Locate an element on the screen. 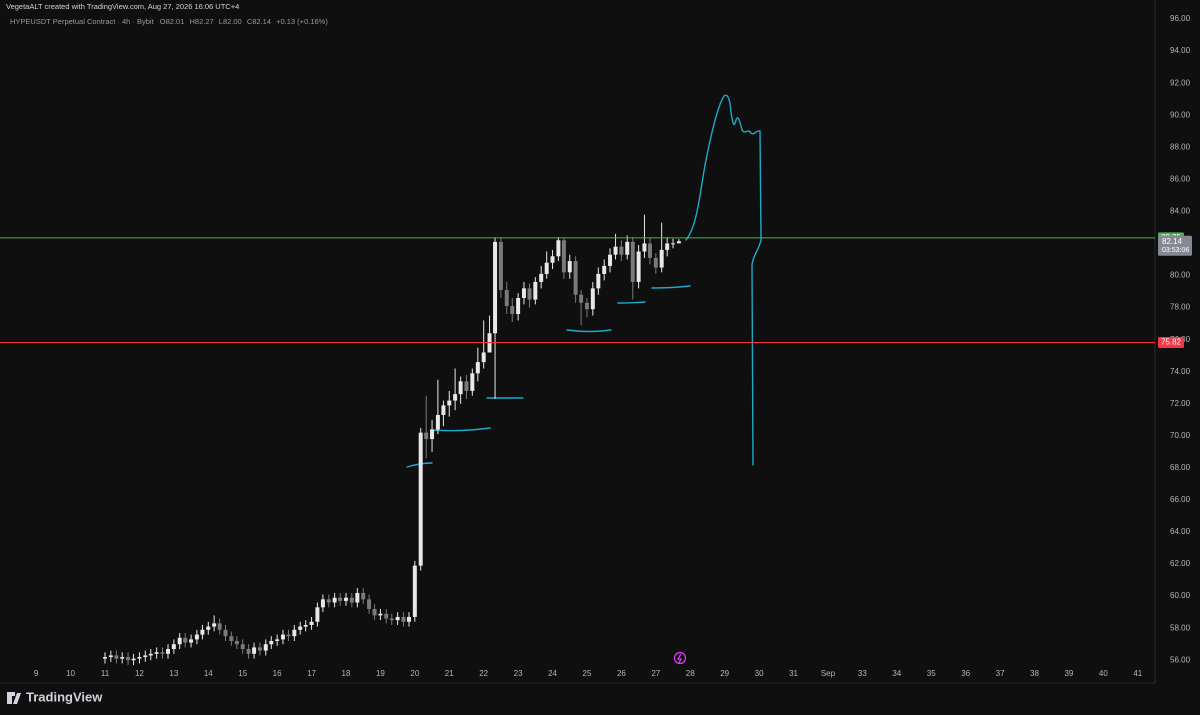  price-label: 75.82 is located at coordinates (1171, 342).